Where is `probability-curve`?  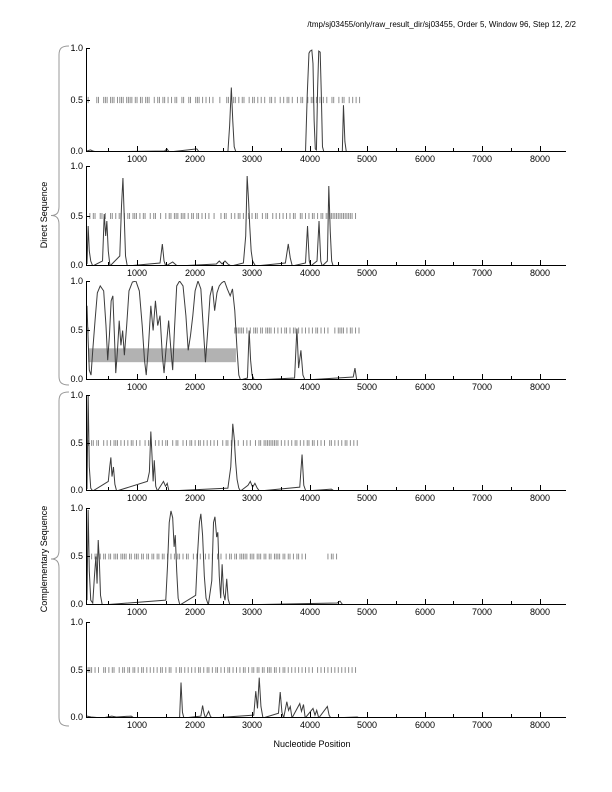 probability-curve is located at coordinates (326, 101).